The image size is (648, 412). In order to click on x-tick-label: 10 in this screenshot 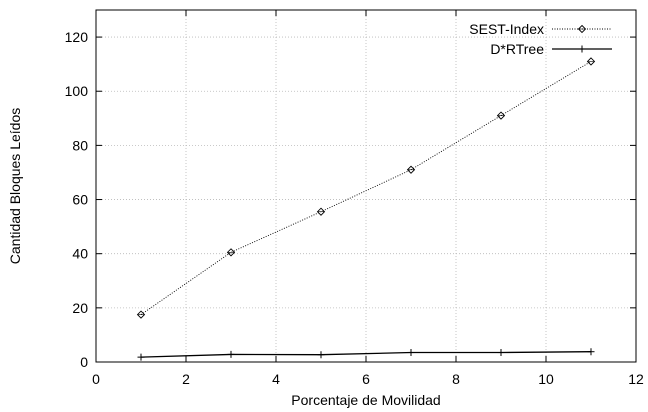, I will do `click(546, 379)`.